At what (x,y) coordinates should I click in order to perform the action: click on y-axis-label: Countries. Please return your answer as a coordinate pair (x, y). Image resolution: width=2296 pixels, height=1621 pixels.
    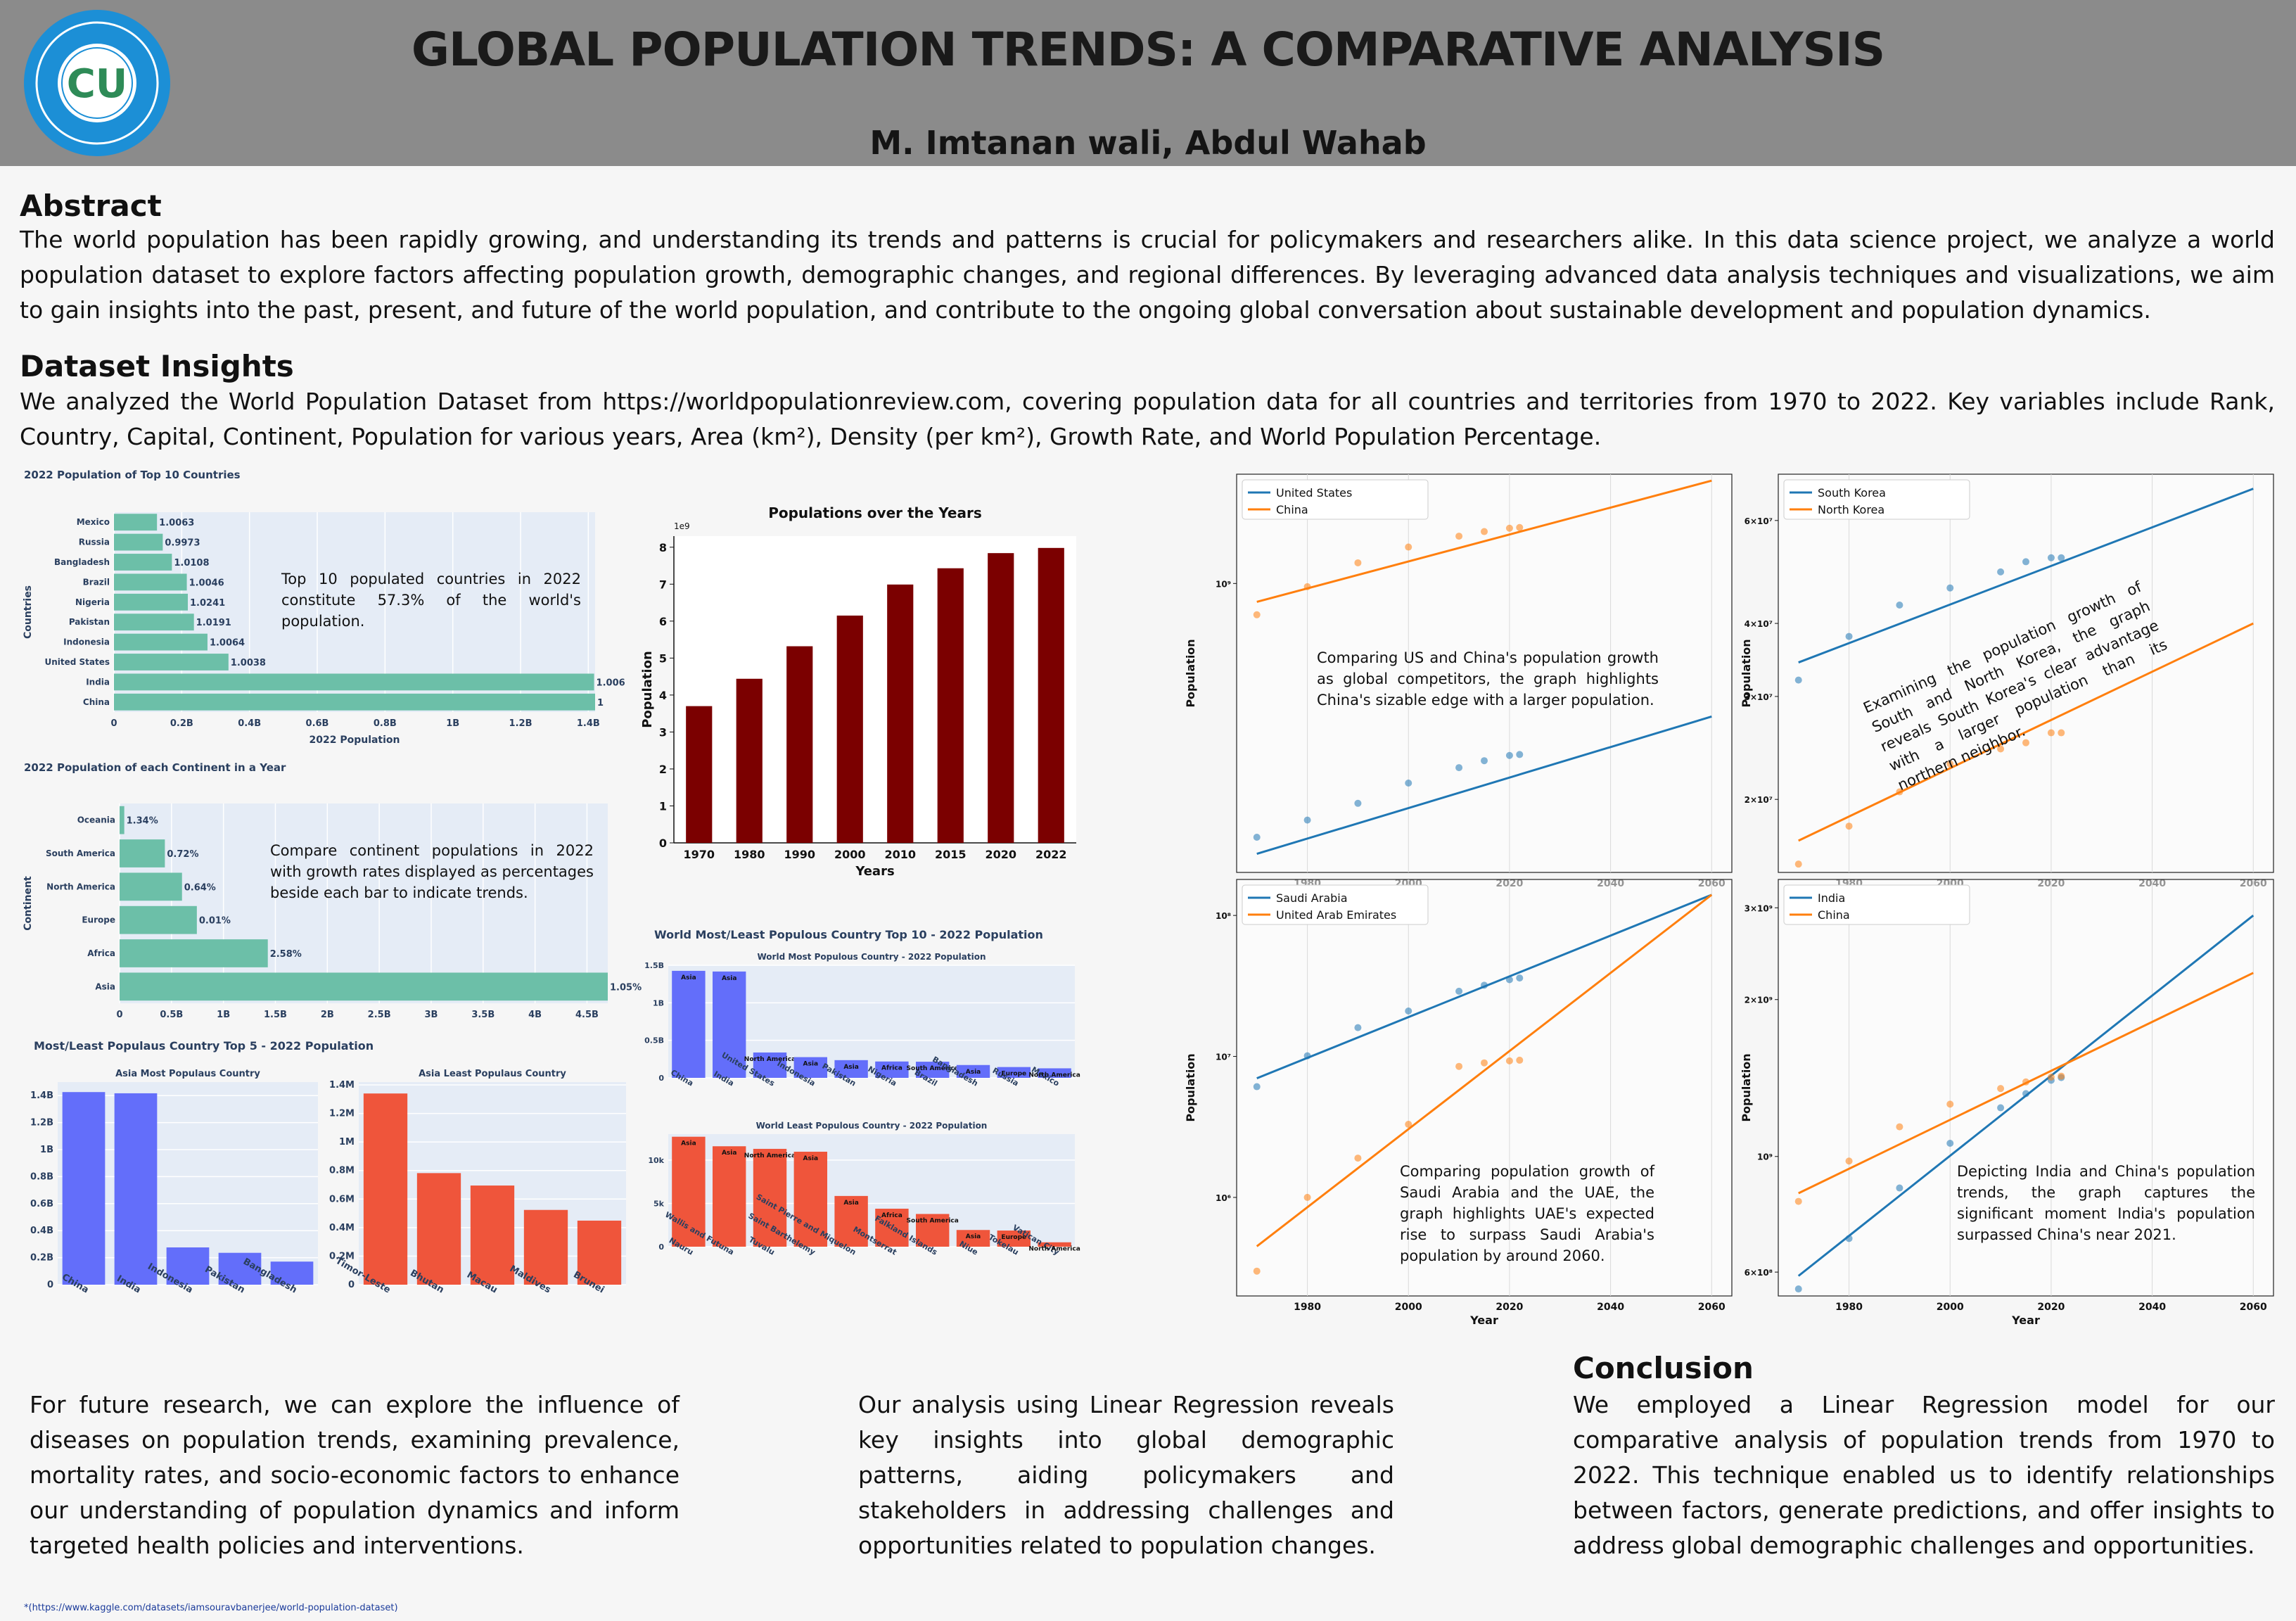
    Looking at the image, I should click on (29, 612).